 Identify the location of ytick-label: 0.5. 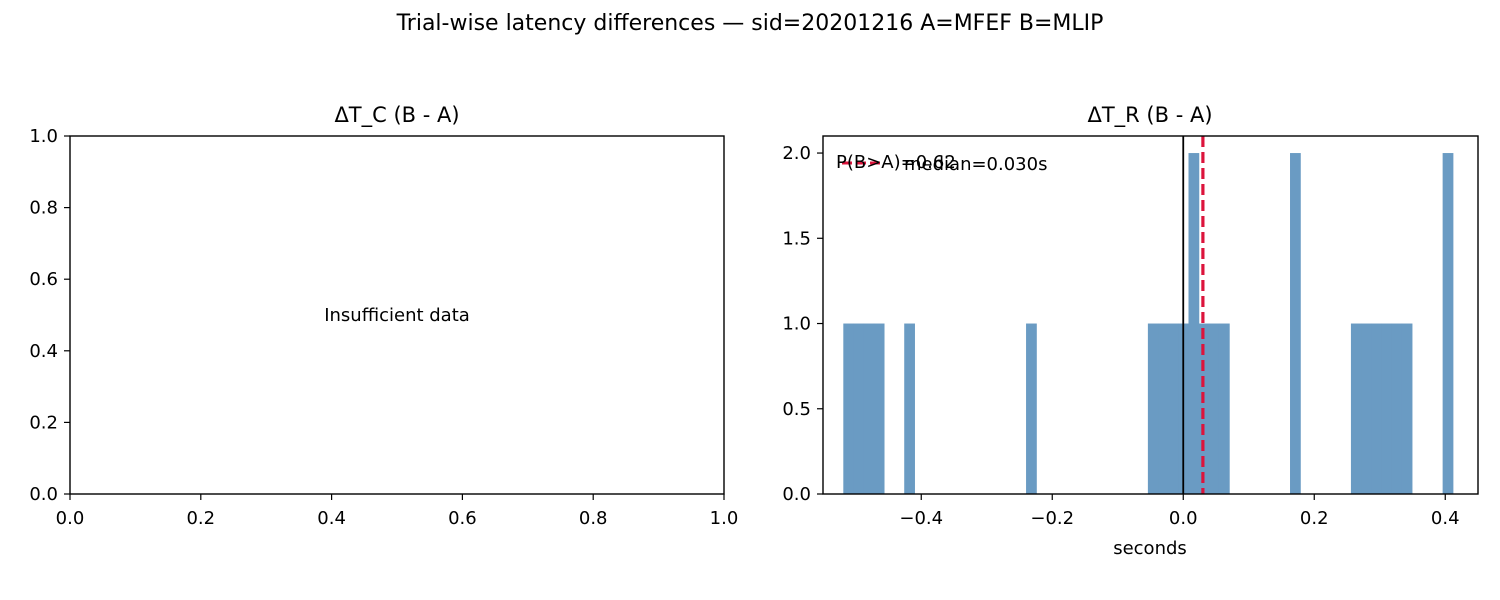
(796, 409).